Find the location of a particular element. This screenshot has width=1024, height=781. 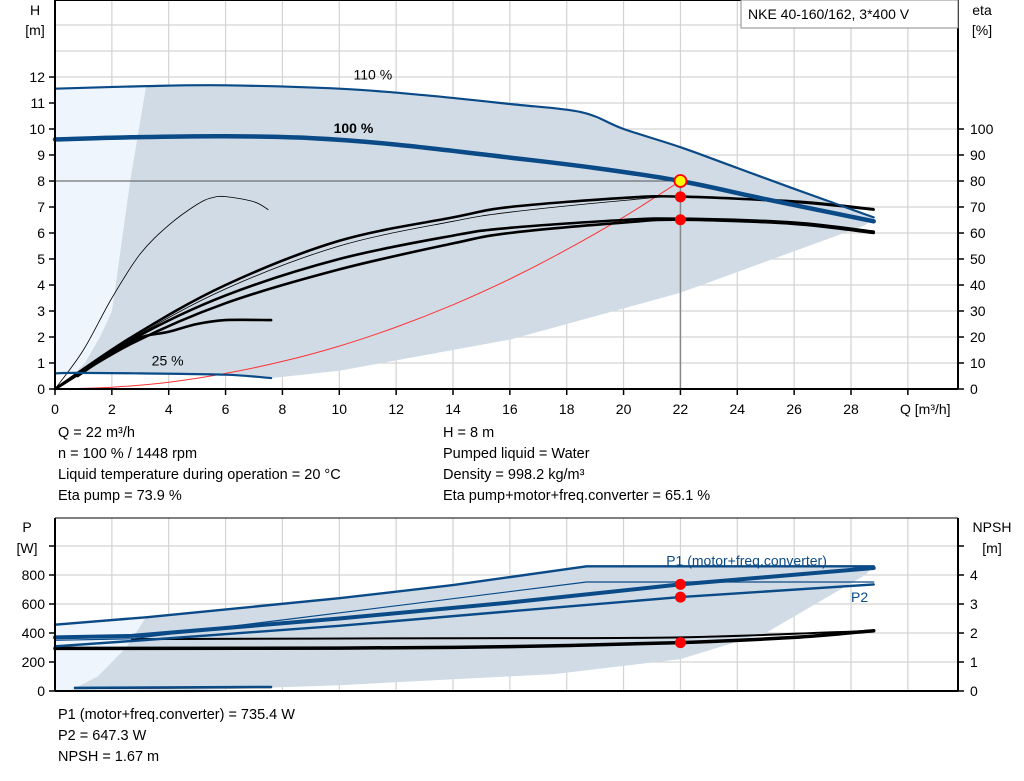

y-left-tick-label: 800 is located at coordinates (34, 575).